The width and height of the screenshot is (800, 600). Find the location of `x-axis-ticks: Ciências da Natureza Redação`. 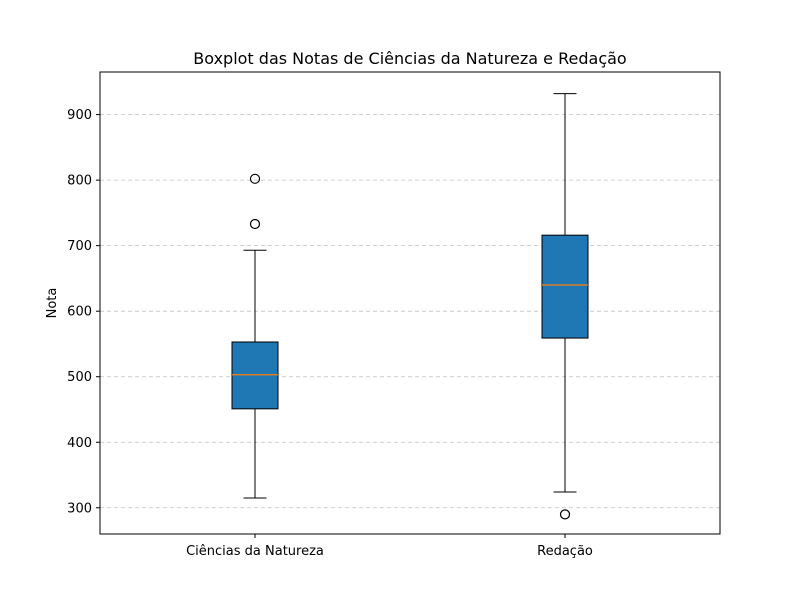

x-axis-ticks: Ciências da Natureza Redação is located at coordinates (389, 546).